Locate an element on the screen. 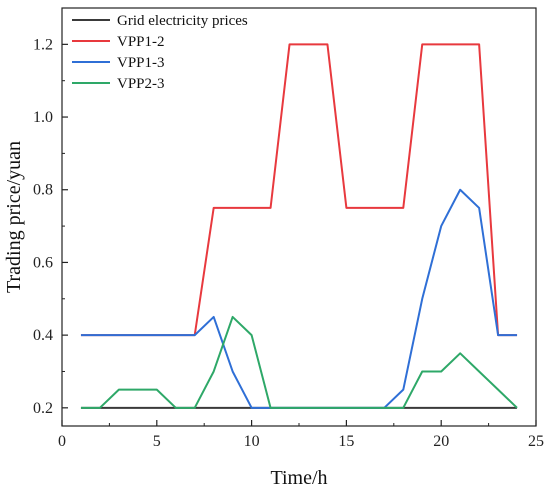  x-tick-label: 15 is located at coordinates (346, 441).